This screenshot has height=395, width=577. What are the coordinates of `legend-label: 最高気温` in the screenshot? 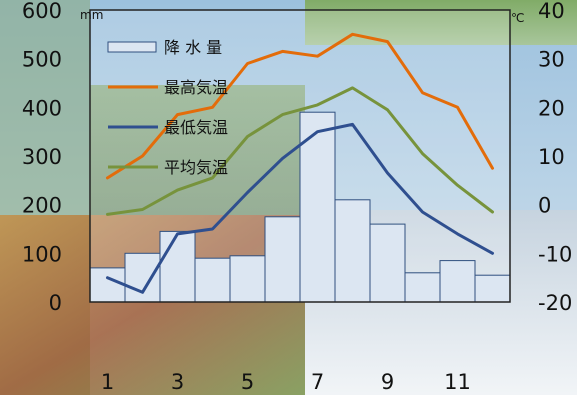 It's located at (196, 87).